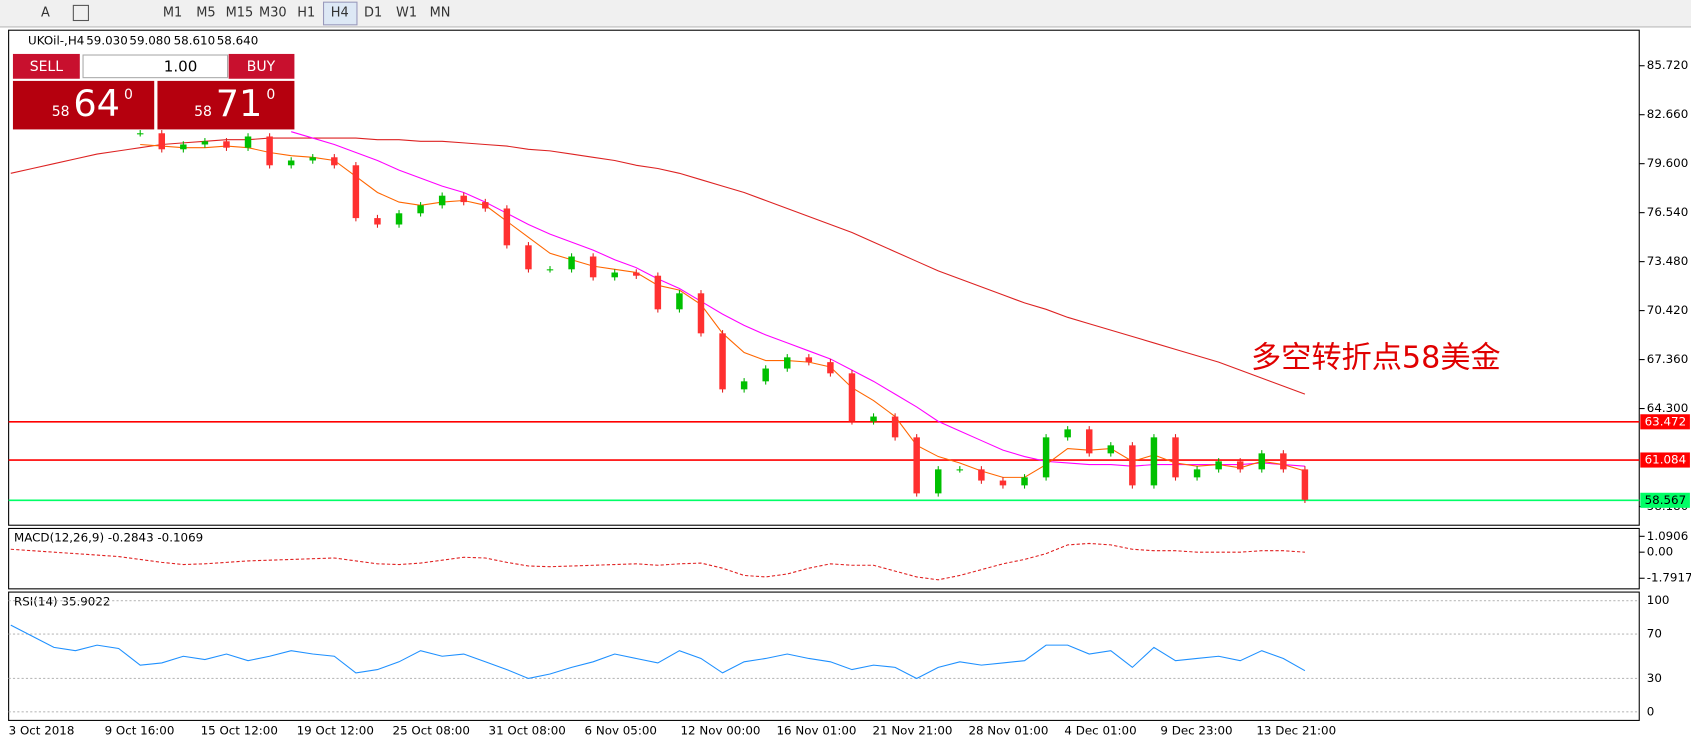 The image size is (1691, 746). What do you see at coordinates (273, 12) in the screenshot?
I see `timeframe: M30` at bounding box center [273, 12].